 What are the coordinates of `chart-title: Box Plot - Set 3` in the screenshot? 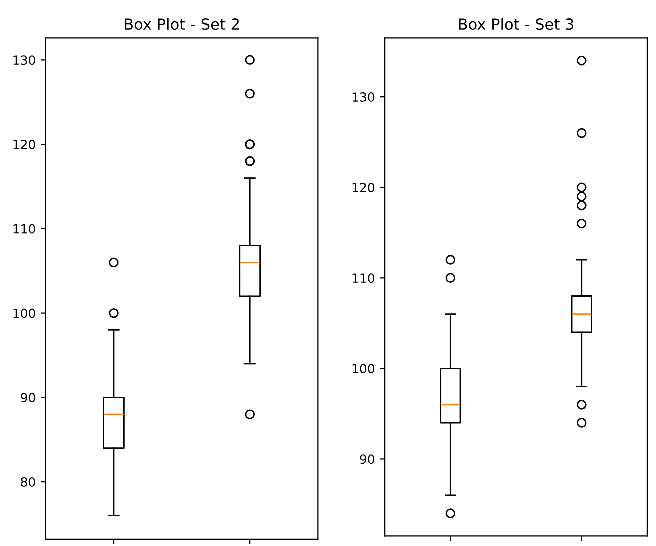 It's located at (516, 24).